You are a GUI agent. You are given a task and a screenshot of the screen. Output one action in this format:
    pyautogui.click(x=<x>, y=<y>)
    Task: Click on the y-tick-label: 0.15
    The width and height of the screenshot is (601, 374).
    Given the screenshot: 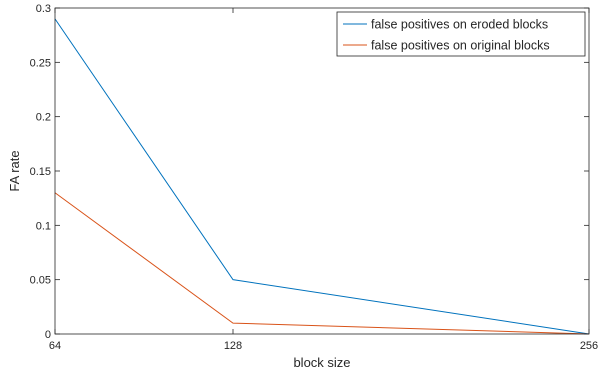 What is the action you would take?
    pyautogui.click(x=40, y=172)
    